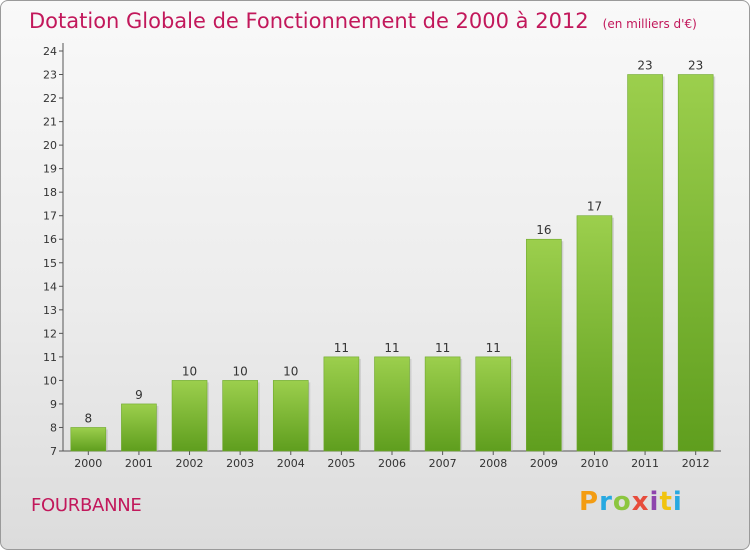 This screenshot has width=750, height=550. What do you see at coordinates (290, 416) in the screenshot?
I see `bar-2004` at bounding box center [290, 416].